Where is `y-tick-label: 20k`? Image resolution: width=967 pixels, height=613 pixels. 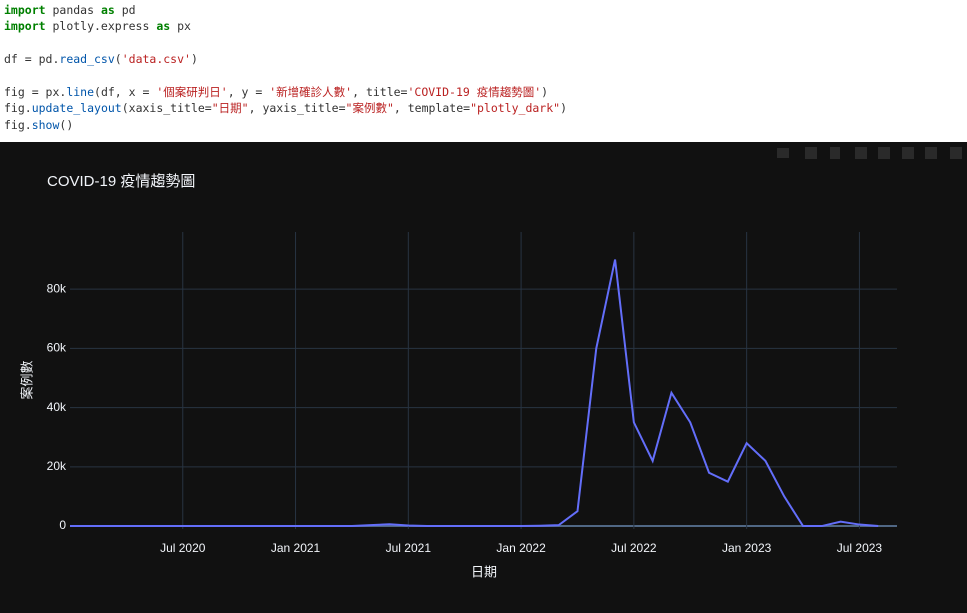 y-tick-label: 20k is located at coordinates (57, 466).